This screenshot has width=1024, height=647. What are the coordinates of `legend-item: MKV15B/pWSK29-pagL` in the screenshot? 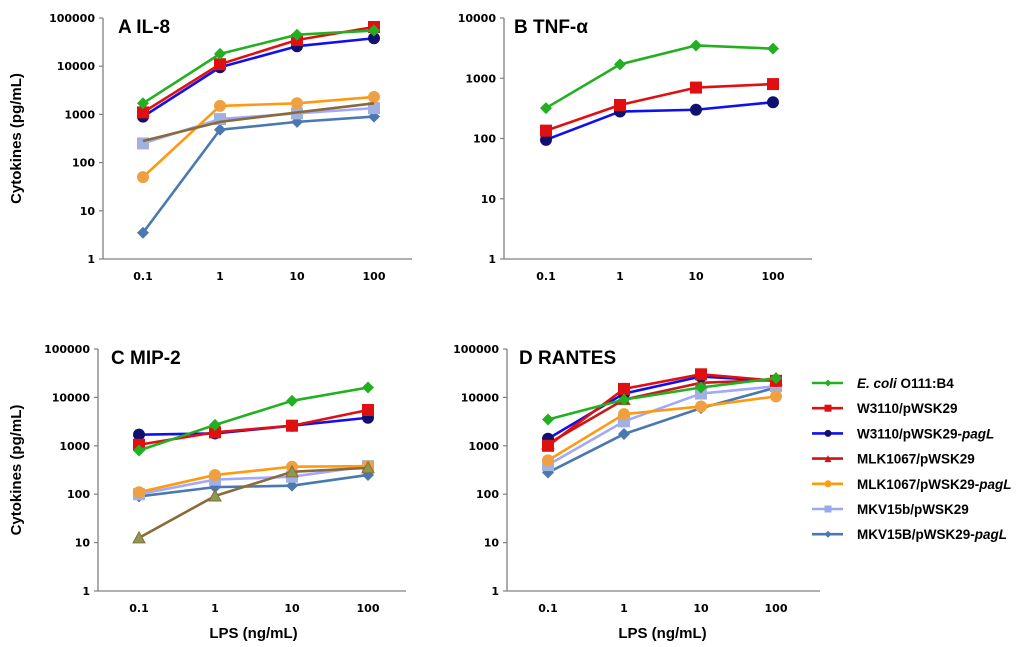 It's located at (909, 534).